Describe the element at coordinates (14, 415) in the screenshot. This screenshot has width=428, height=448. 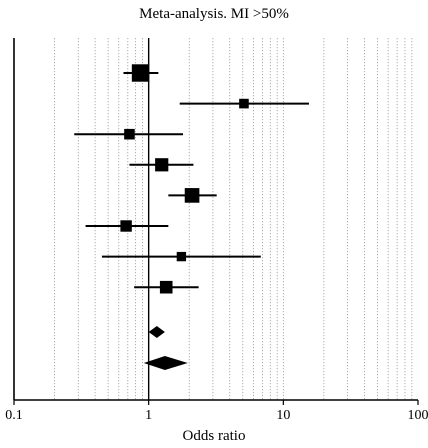
I see `x-tick-label: 0.1` at that location.